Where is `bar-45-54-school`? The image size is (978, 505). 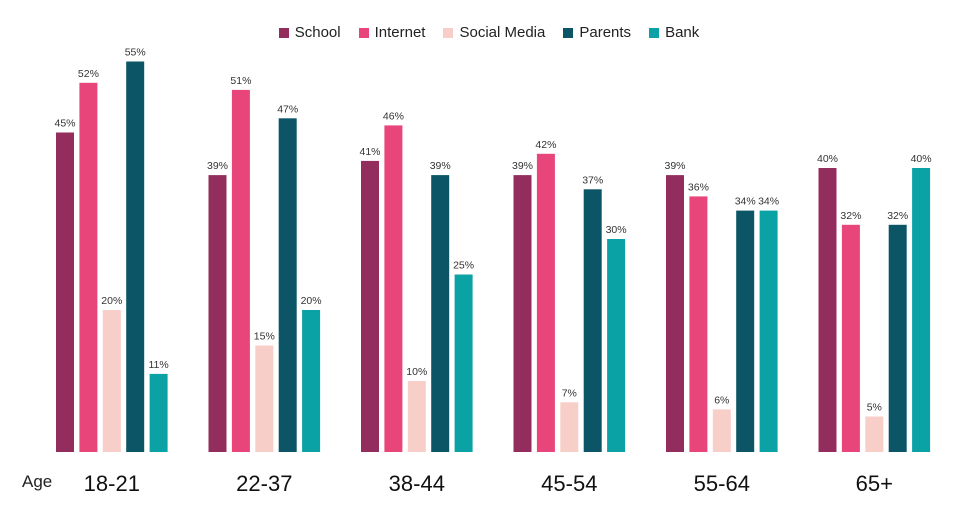
bar-45-54-school is located at coordinates (522, 313).